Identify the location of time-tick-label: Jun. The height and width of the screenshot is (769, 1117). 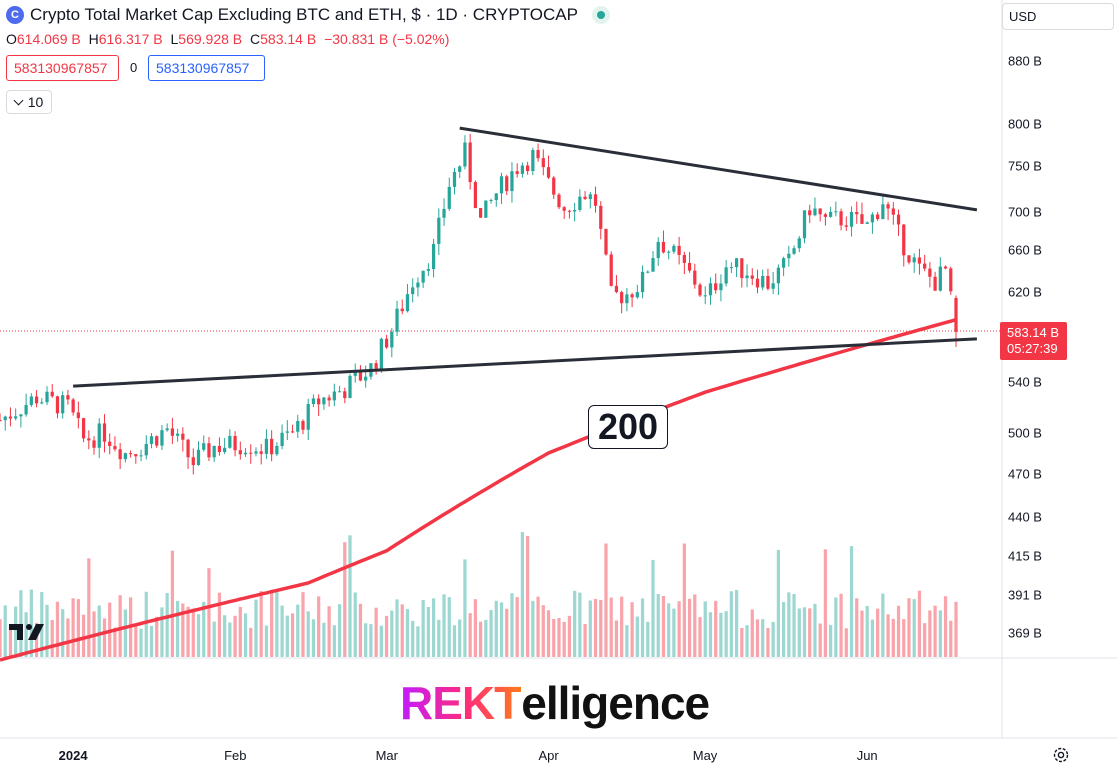
(867, 755).